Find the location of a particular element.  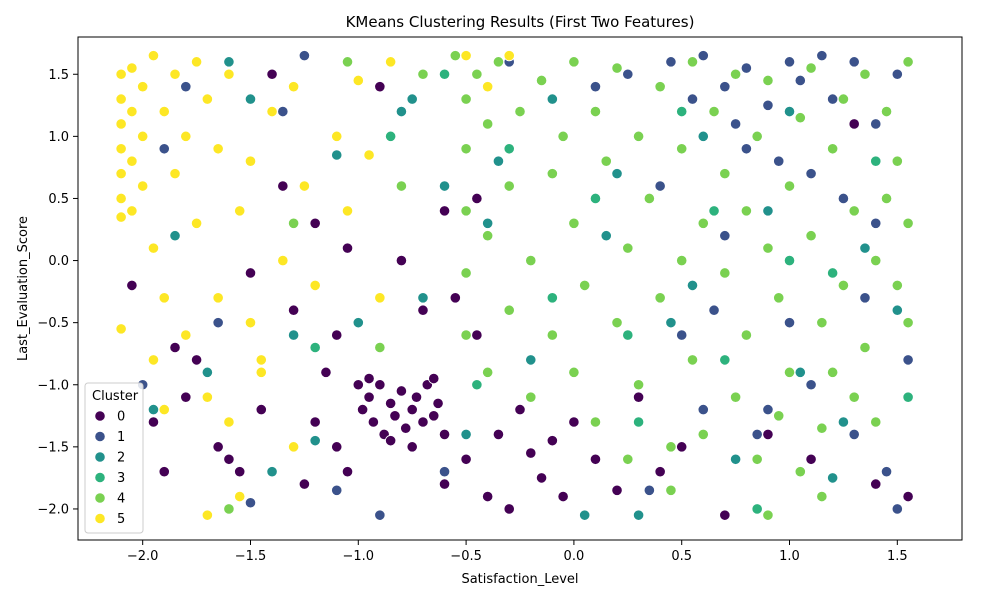

x-tick-label: −2.0 is located at coordinates (143, 556).